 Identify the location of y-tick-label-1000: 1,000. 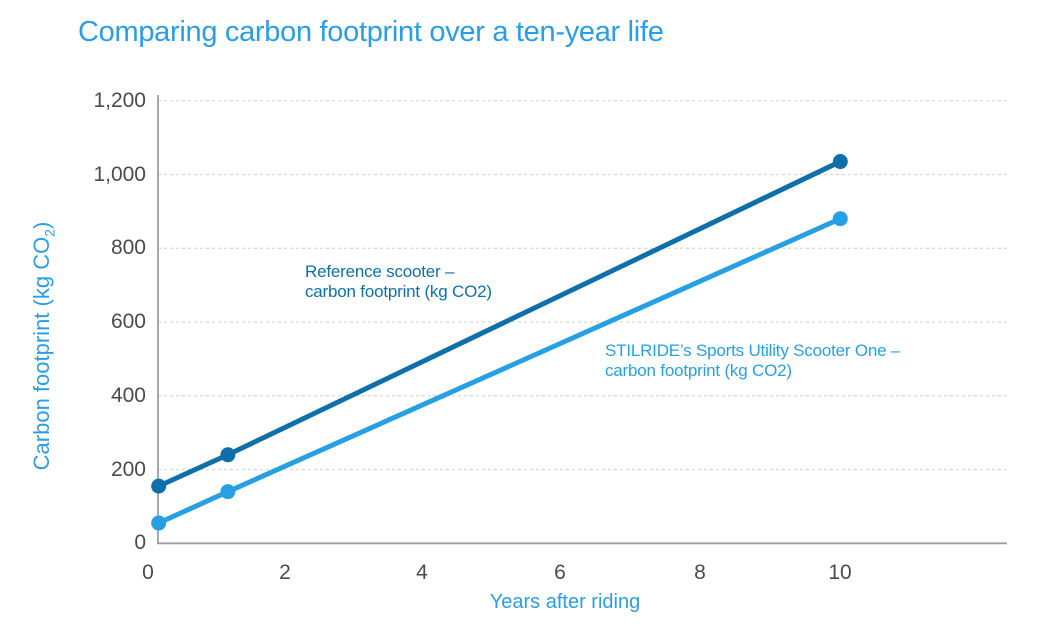
(119, 174).